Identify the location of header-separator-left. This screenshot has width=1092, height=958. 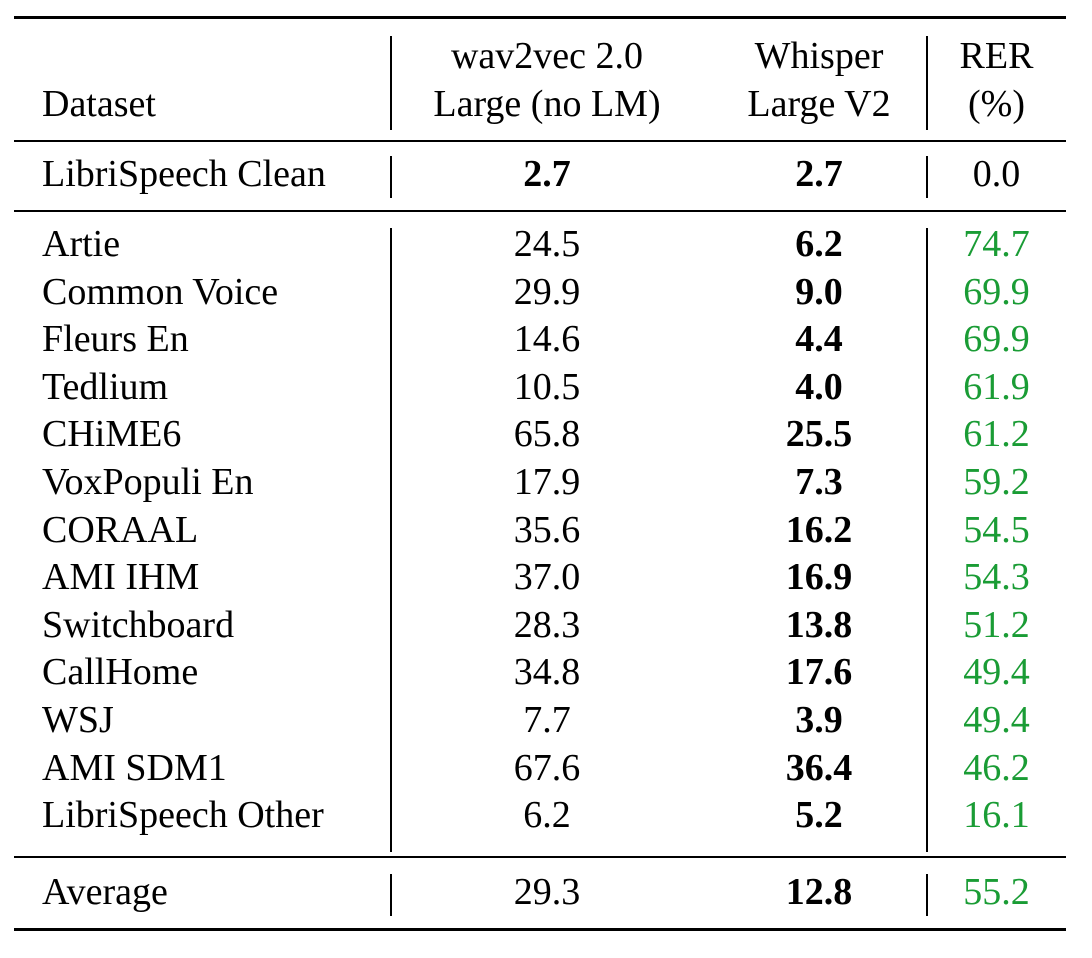
(391, 83).